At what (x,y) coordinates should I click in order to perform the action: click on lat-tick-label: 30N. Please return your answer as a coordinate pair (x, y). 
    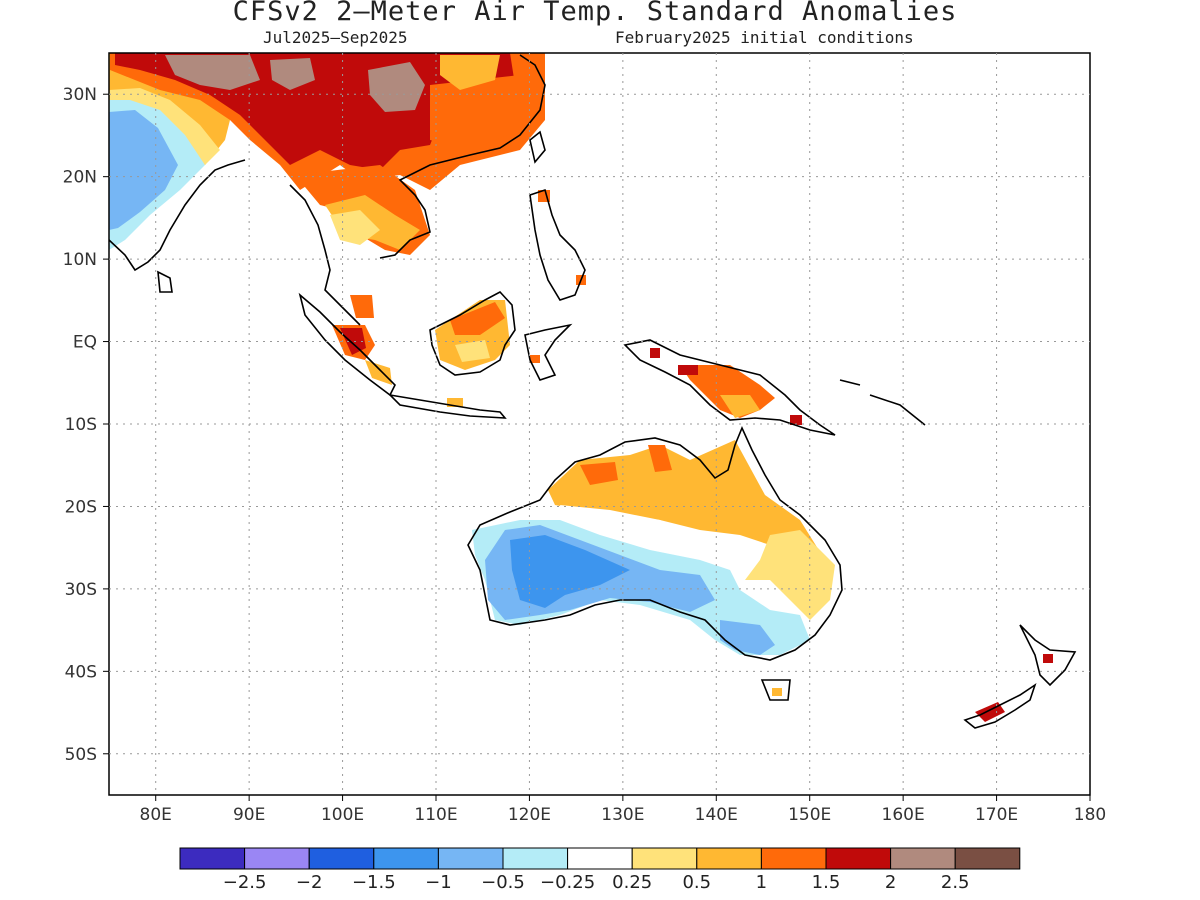
    Looking at the image, I should click on (80, 95).